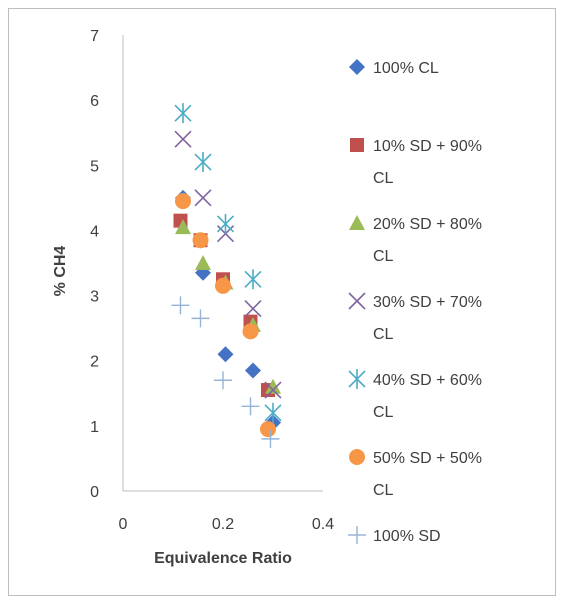 The image size is (566, 604). What do you see at coordinates (94, 231) in the screenshot?
I see `y-tick-label: 4` at bounding box center [94, 231].